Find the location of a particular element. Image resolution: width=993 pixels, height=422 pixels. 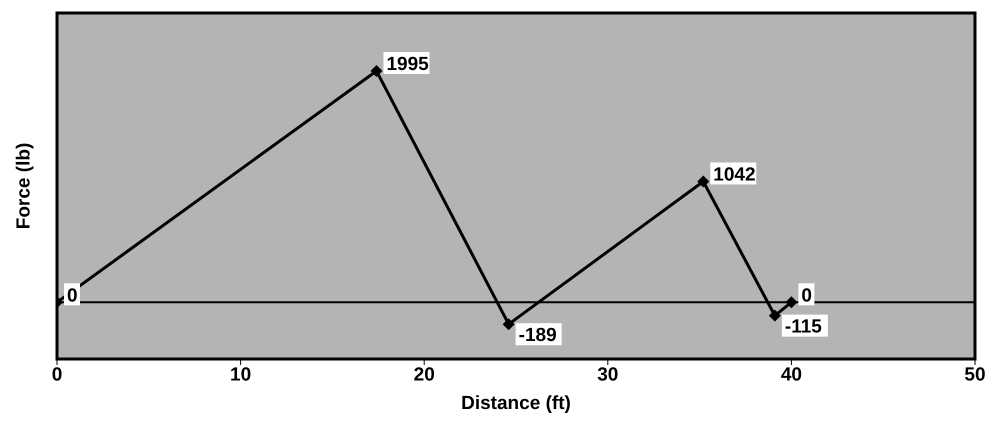

x-tick-label: 20 is located at coordinates (424, 375).